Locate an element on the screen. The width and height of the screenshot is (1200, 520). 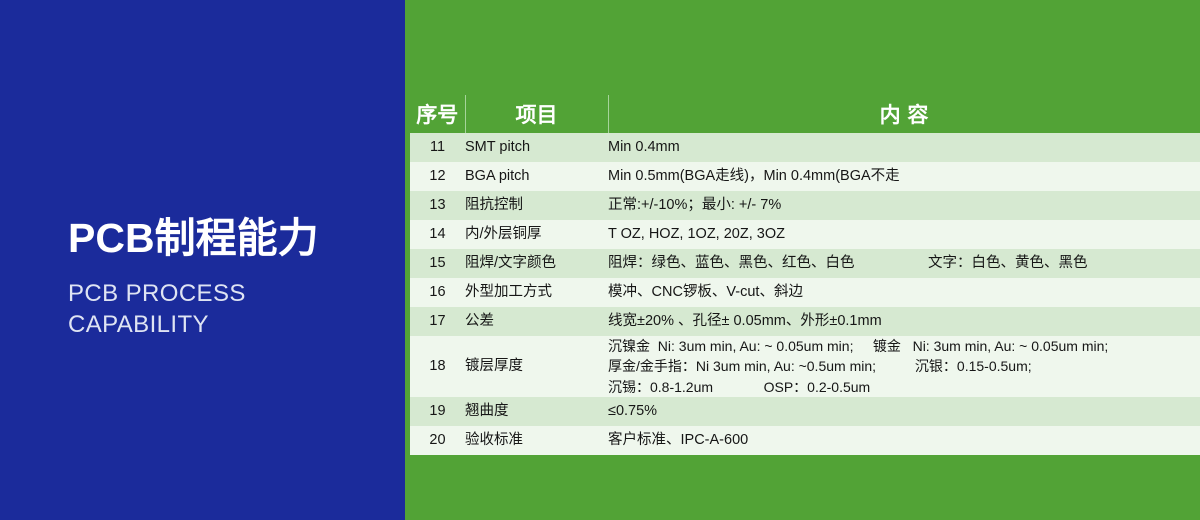
table-row: 13 阻抗控制 正常:+/-10%；最小: +/- 7% is located at coordinates (805, 205).